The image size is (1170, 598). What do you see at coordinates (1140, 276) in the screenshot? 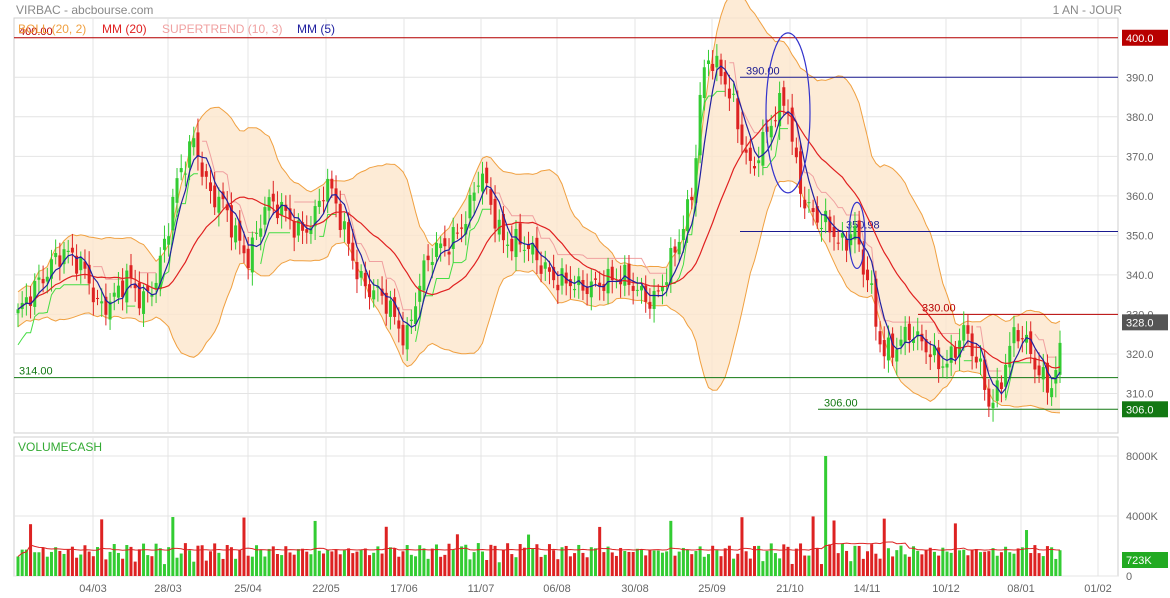
I see `price-tick-label: 340.0` at bounding box center [1140, 276].